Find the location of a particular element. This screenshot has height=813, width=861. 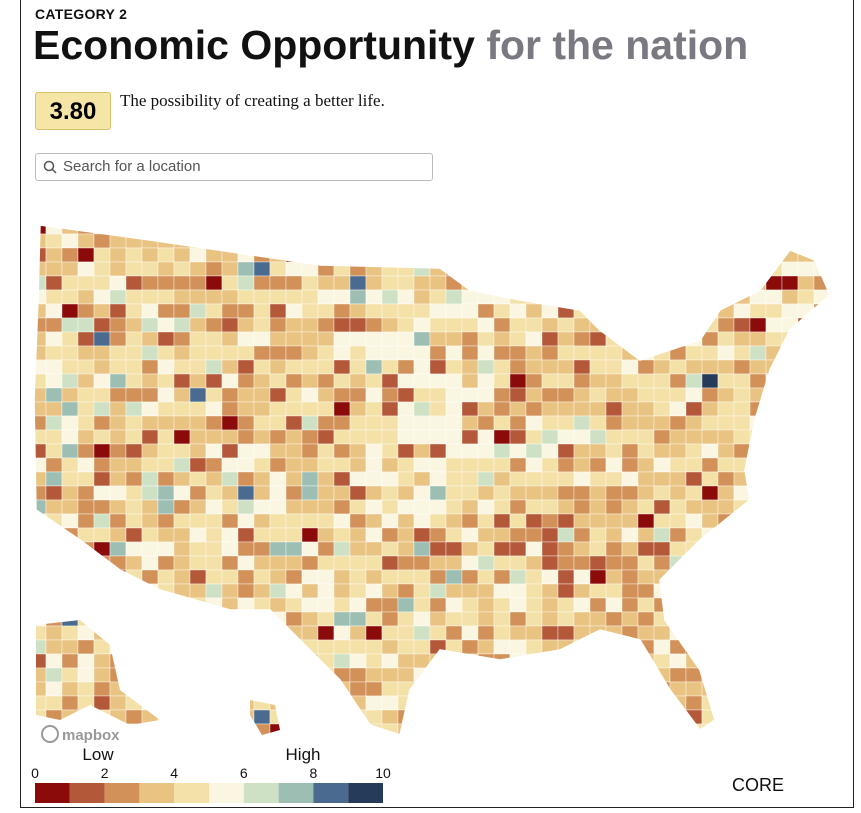

search-box: Search for a location is located at coordinates (234, 167).